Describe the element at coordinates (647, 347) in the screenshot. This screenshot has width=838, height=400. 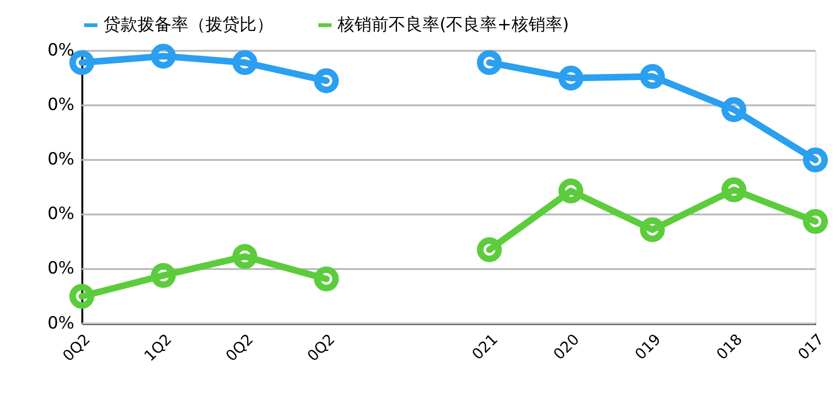
I see `x-tick-label: 019` at that location.